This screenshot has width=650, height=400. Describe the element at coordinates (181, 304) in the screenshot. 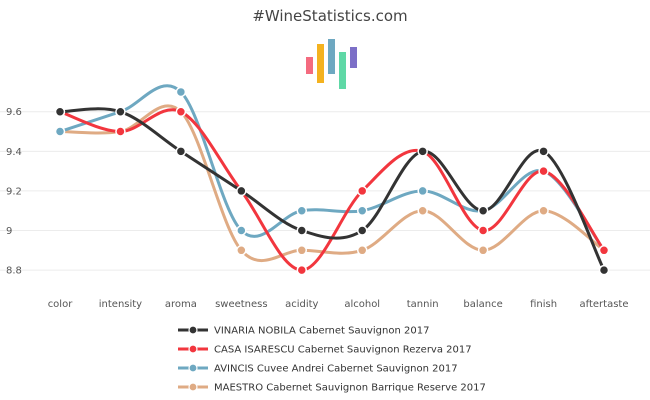

I see `x-tick-label: aroma` at that location.